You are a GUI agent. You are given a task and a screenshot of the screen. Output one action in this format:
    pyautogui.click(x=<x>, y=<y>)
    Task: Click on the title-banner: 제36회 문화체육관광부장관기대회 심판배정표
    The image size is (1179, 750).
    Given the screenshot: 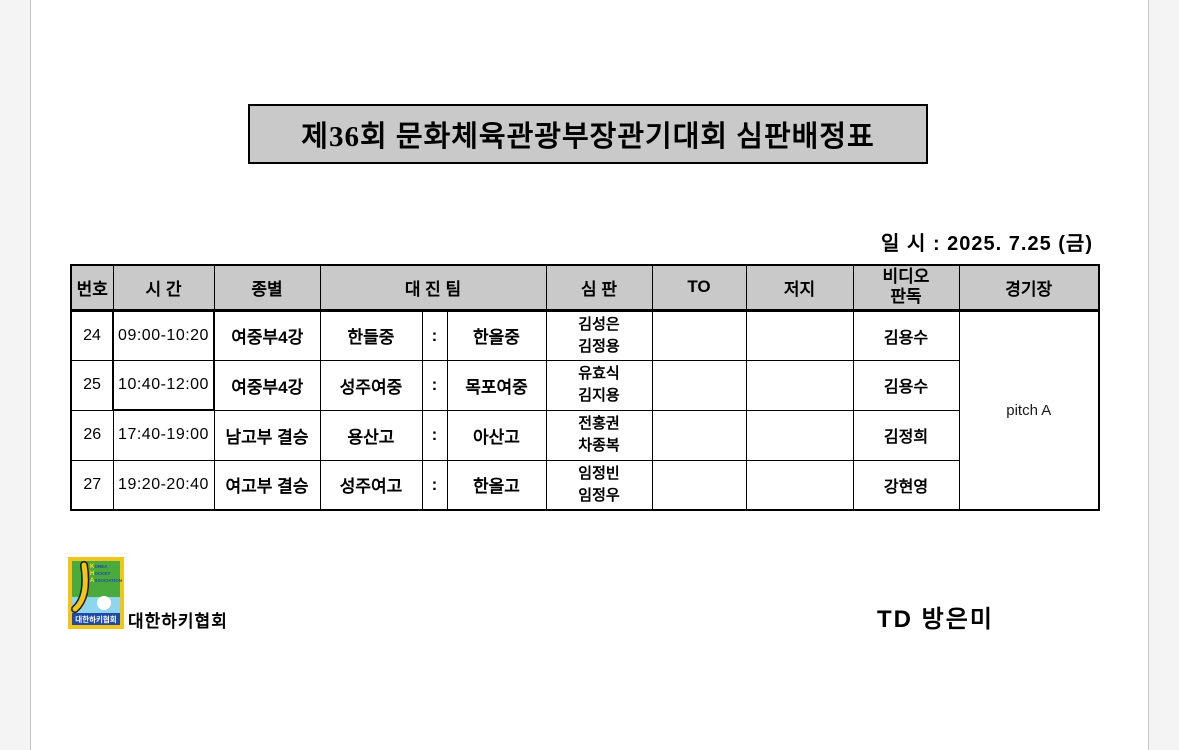 What is the action you would take?
    pyautogui.click(x=588, y=134)
    